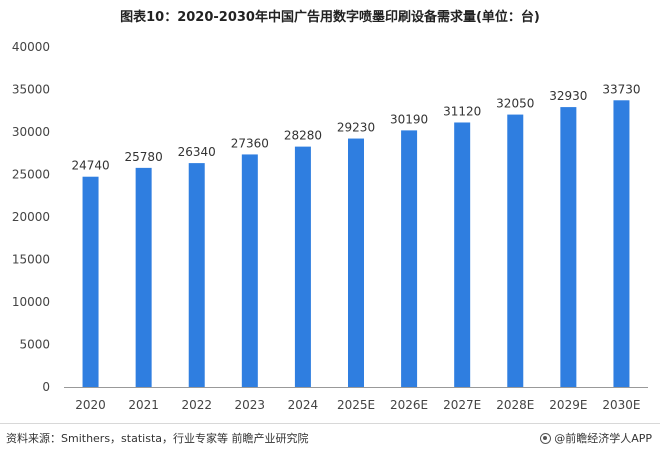 This screenshot has height=453, width=660. I want to click on x-tick-label: 2024, so click(303, 405).